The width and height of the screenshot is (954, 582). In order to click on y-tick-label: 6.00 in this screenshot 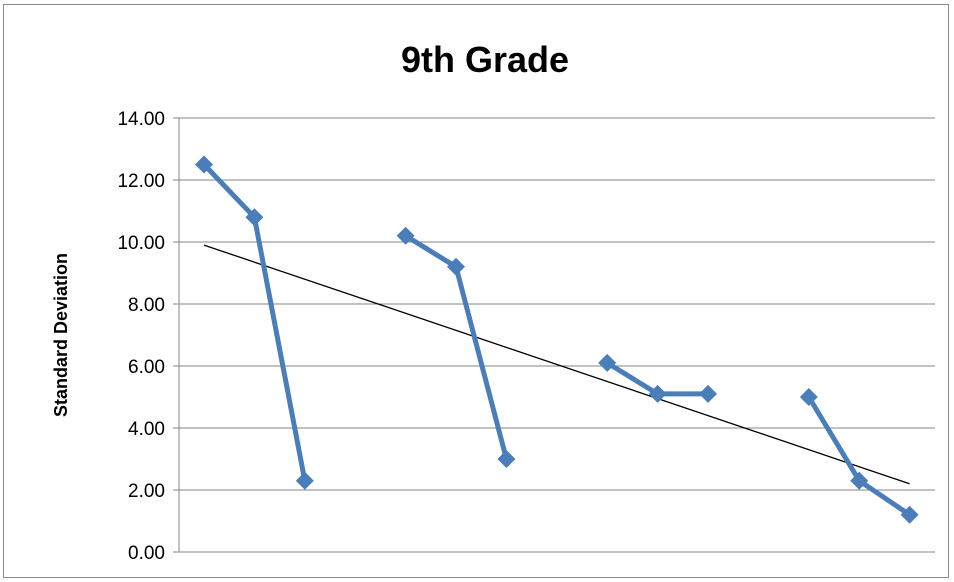, I will do `click(146, 367)`.